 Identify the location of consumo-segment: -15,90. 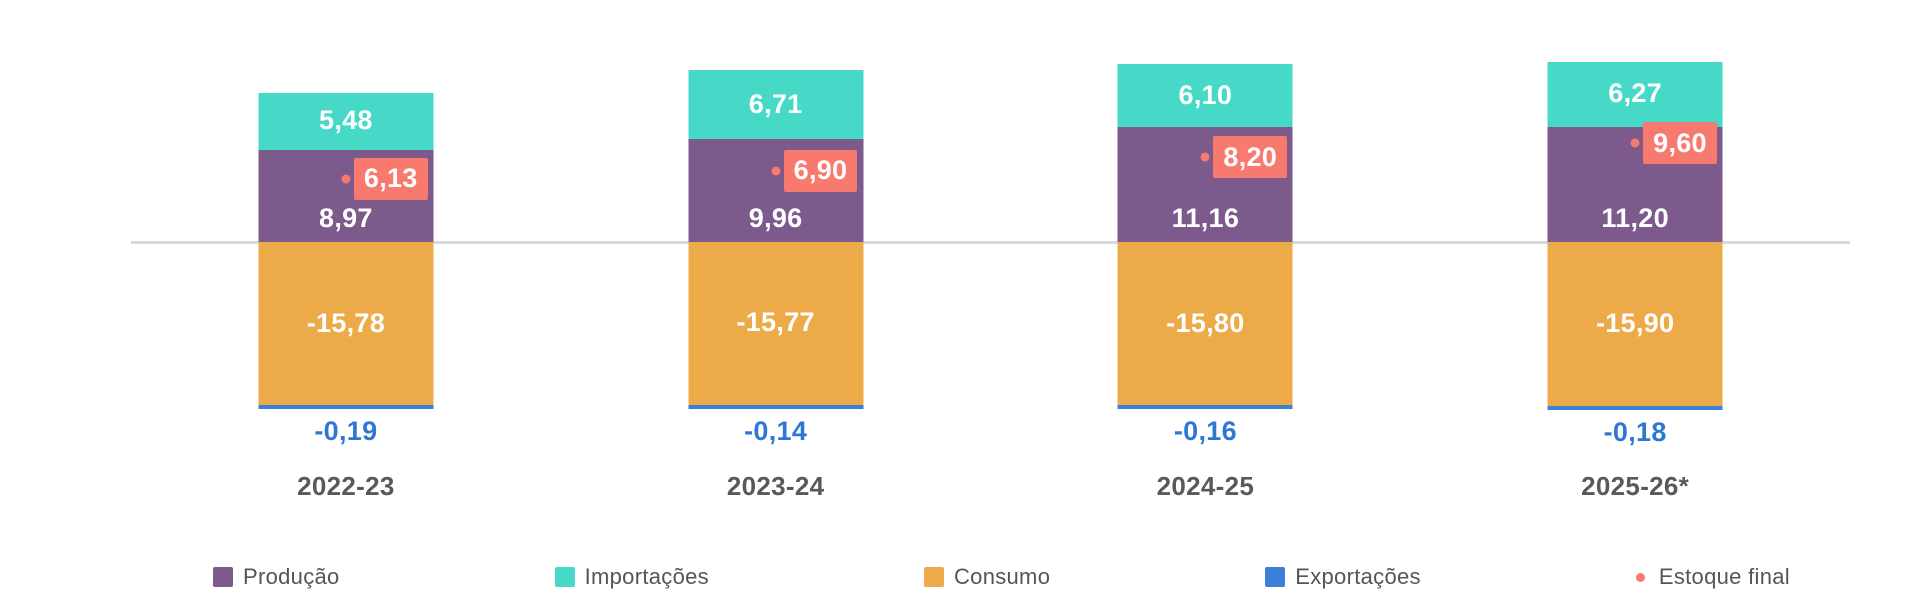
(1635, 324).